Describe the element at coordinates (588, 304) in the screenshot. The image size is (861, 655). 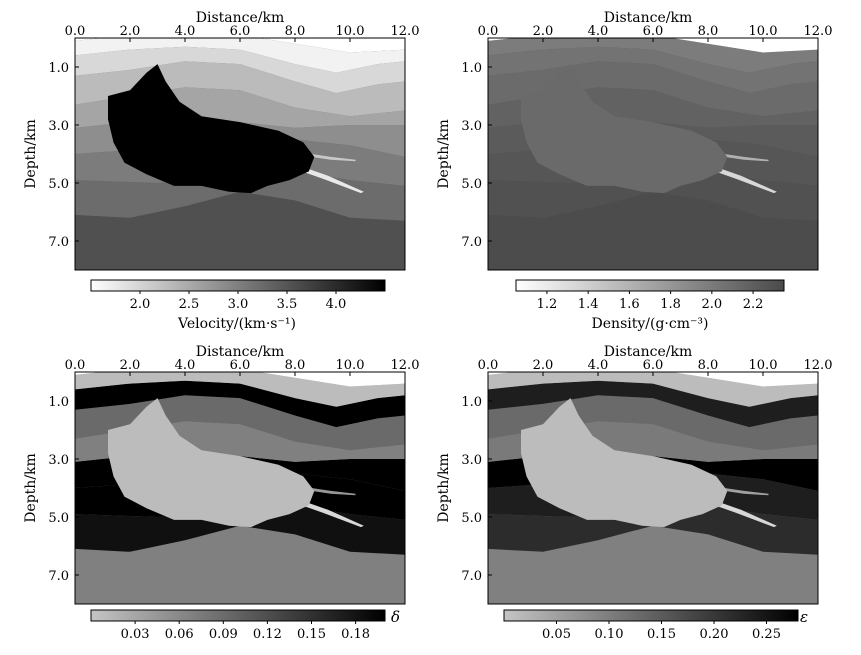
I see `colorbar-tick-label: 1.4` at that location.